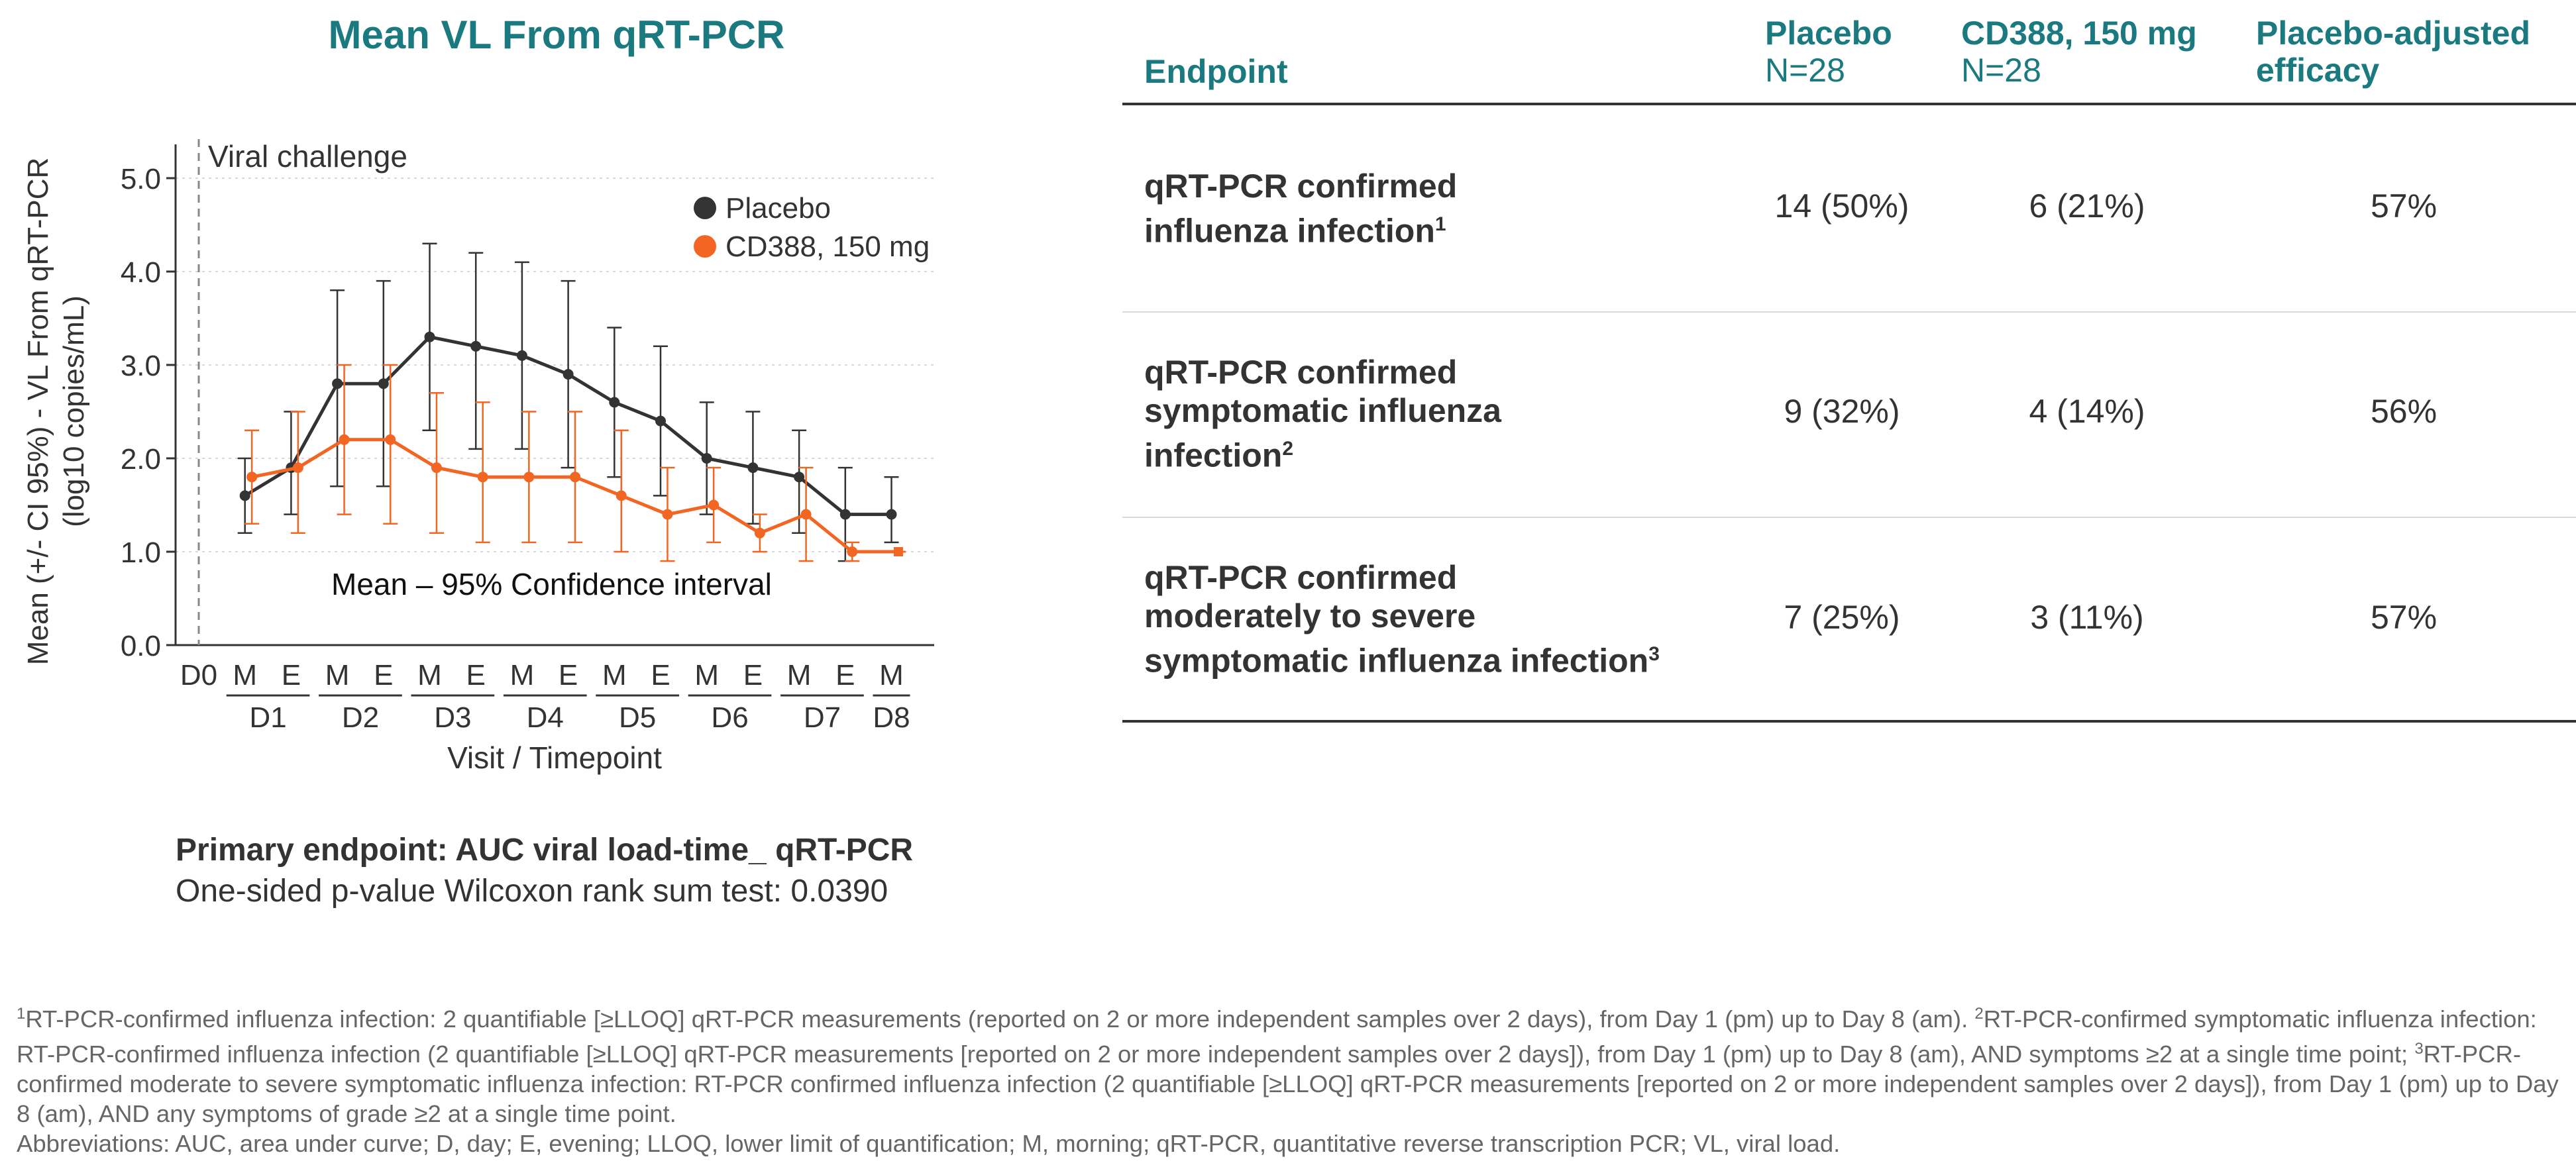  Describe the element at coordinates (2419, 1049) in the screenshot. I see `footnote-sup-3: 3` at that location.